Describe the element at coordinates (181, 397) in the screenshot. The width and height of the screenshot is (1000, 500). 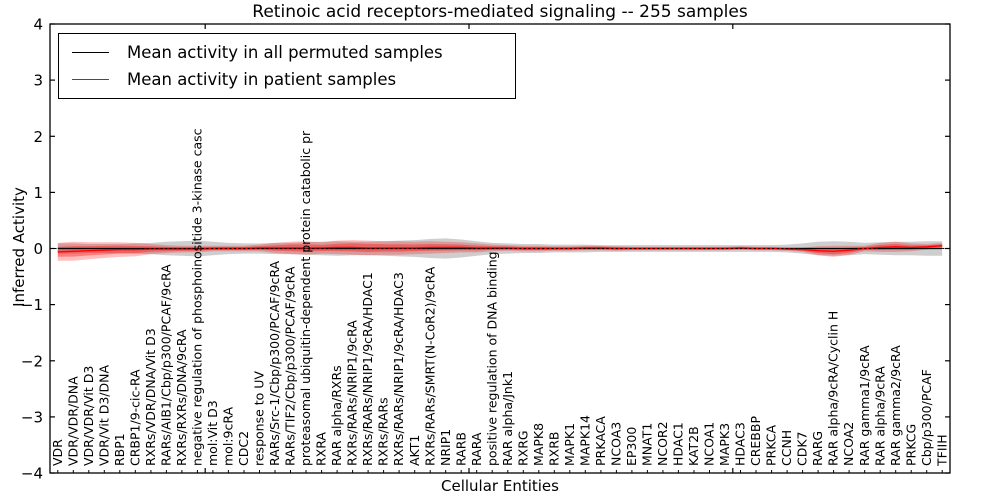
I see `x-tick-label: RXRs/RXRs/DNA/9cRA` at that location.